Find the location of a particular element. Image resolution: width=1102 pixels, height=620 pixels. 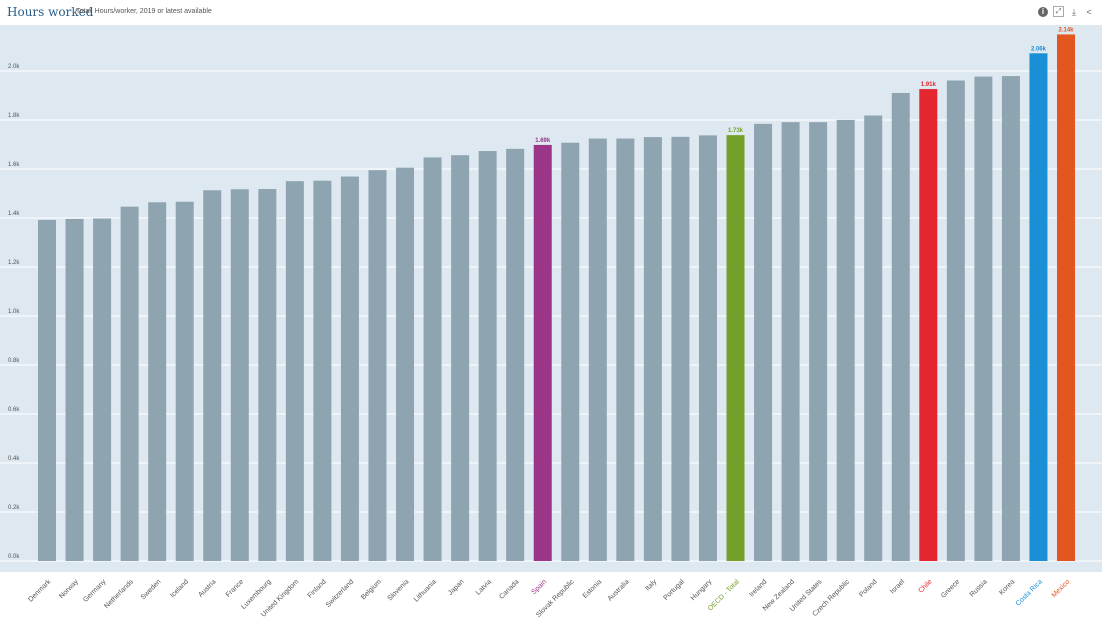

x-tick-label: Slovenia is located at coordinates (398, 590).